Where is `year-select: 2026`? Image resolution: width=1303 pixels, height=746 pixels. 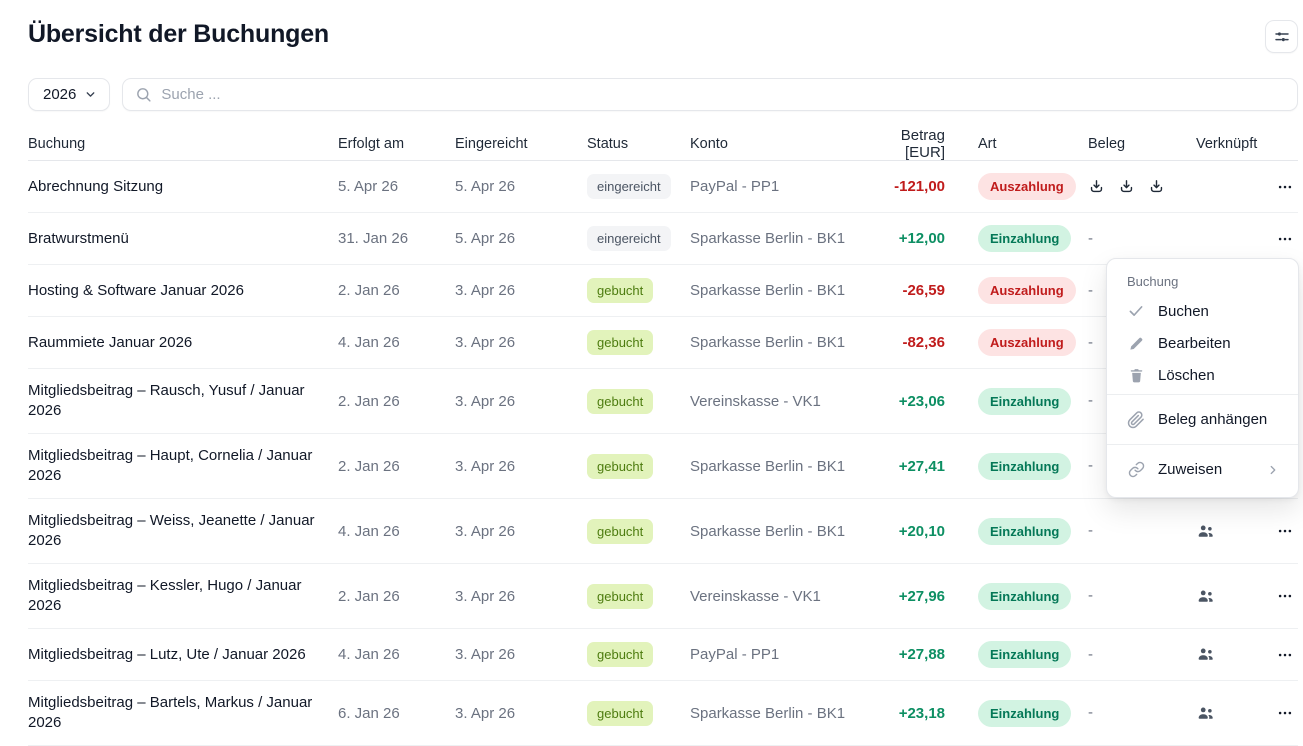 year-select: 2026 is located at coordinates (69, 94).